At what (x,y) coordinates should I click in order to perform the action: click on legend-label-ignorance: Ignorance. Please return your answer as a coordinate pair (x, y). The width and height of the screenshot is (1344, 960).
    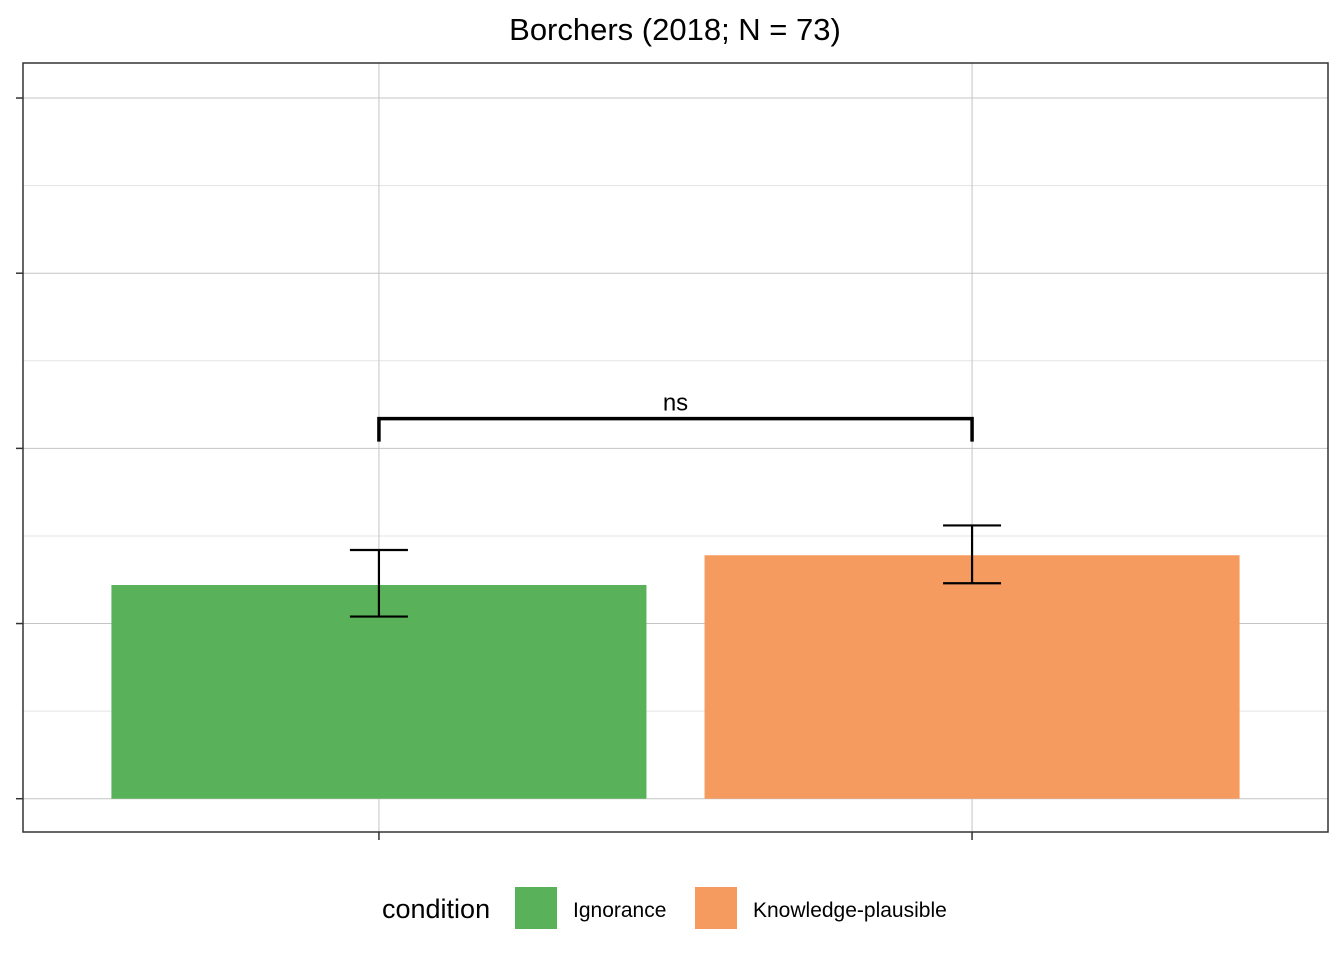
    Looking at the image, I should click on (619, 910).